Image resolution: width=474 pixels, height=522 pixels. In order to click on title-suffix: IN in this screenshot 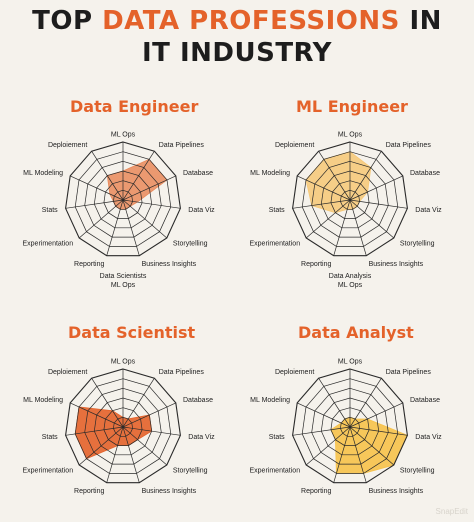, I will do `click(420, 21)`.